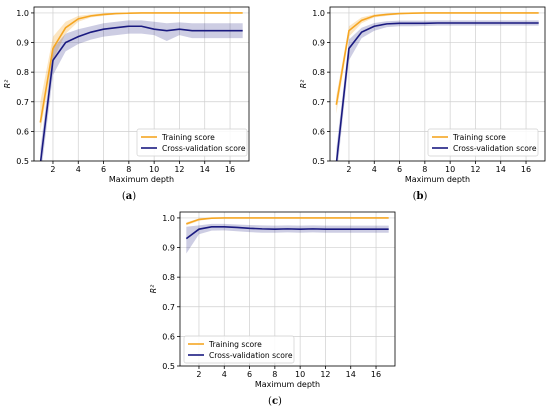  What do you see at coordinates (275, 401) in the screenshot?
I see `caption-c: (c)` at bounding box center [275, 401].